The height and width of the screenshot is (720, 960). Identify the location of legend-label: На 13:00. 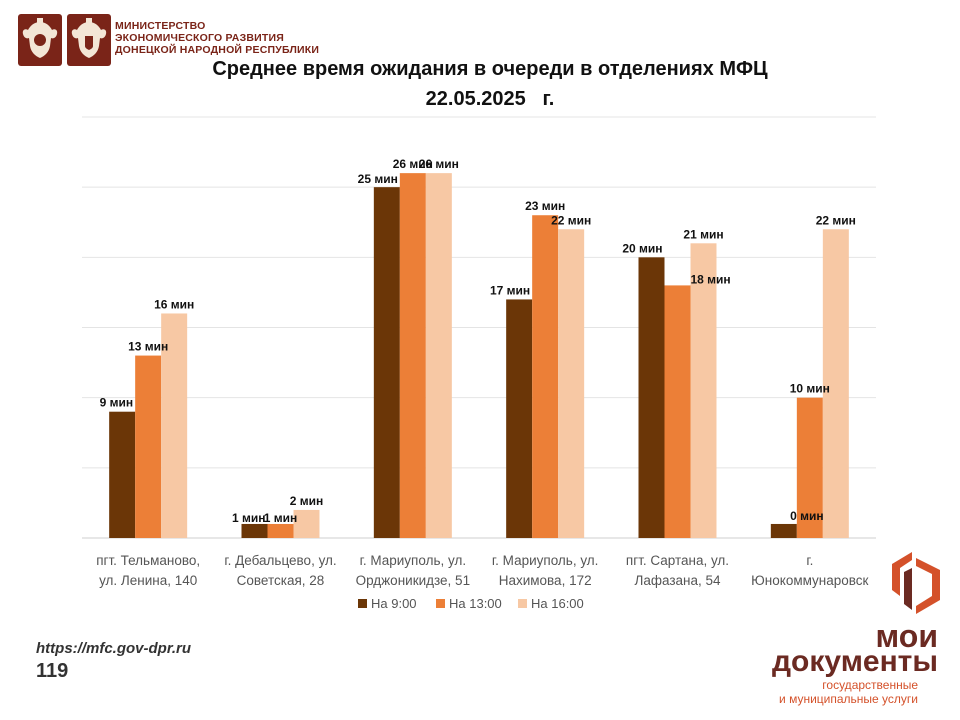
(475, 603).